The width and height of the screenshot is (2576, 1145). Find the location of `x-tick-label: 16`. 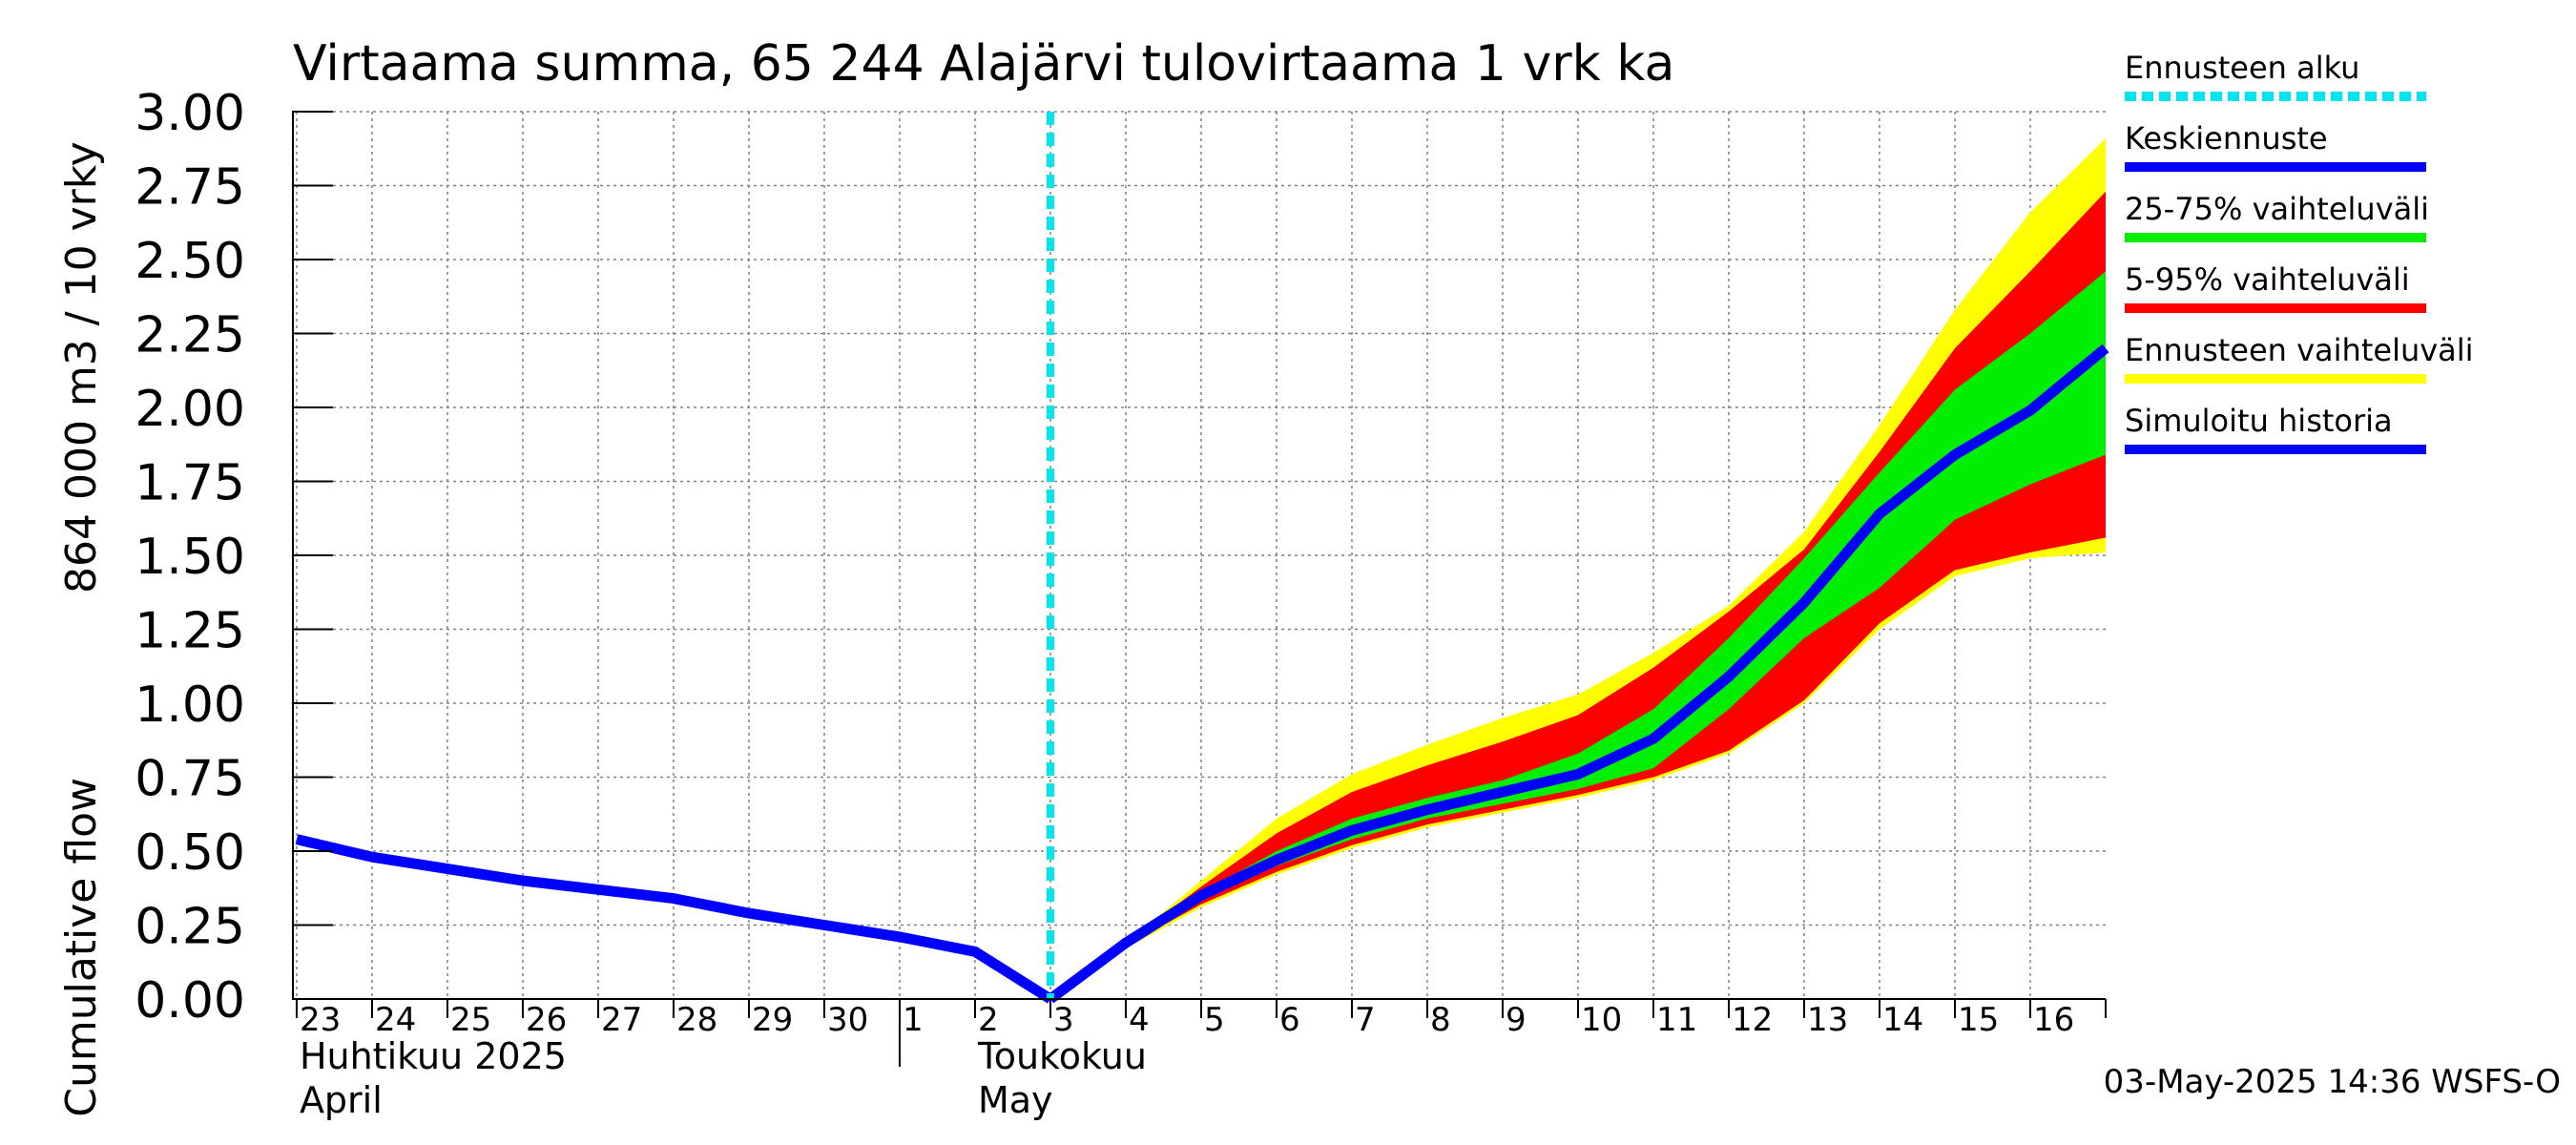

x-tick-label: 16 is located at coordinates (2053, 1020).